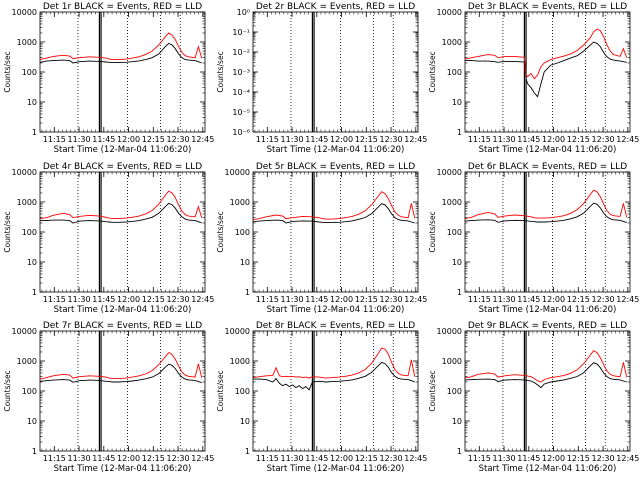  Describe the element at coordinates (241, 52) in the screenshot. I see `y-tick-label: 10⁻²` at that location.